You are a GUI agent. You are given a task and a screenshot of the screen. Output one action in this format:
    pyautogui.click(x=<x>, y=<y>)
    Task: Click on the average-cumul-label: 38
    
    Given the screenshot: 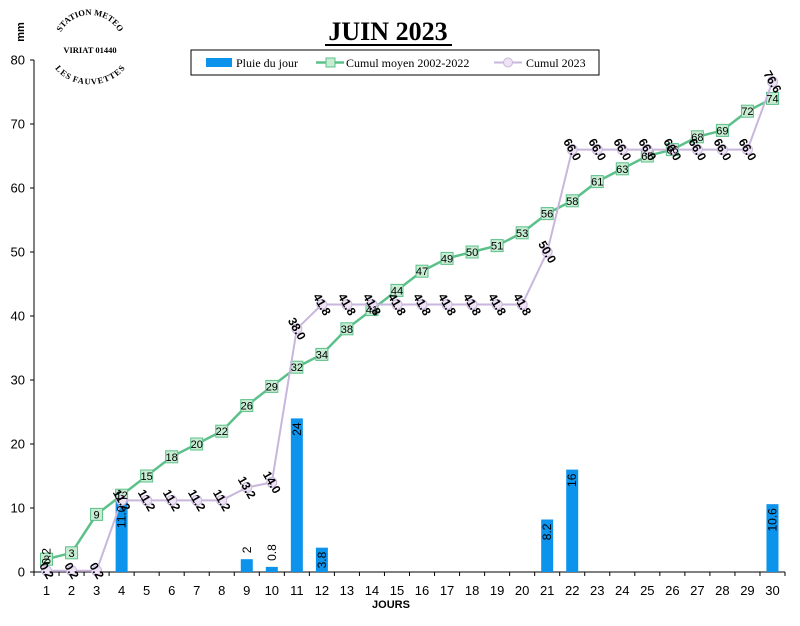 What is the action you would take?
    pyautogui.click(x=347, y=330)
    